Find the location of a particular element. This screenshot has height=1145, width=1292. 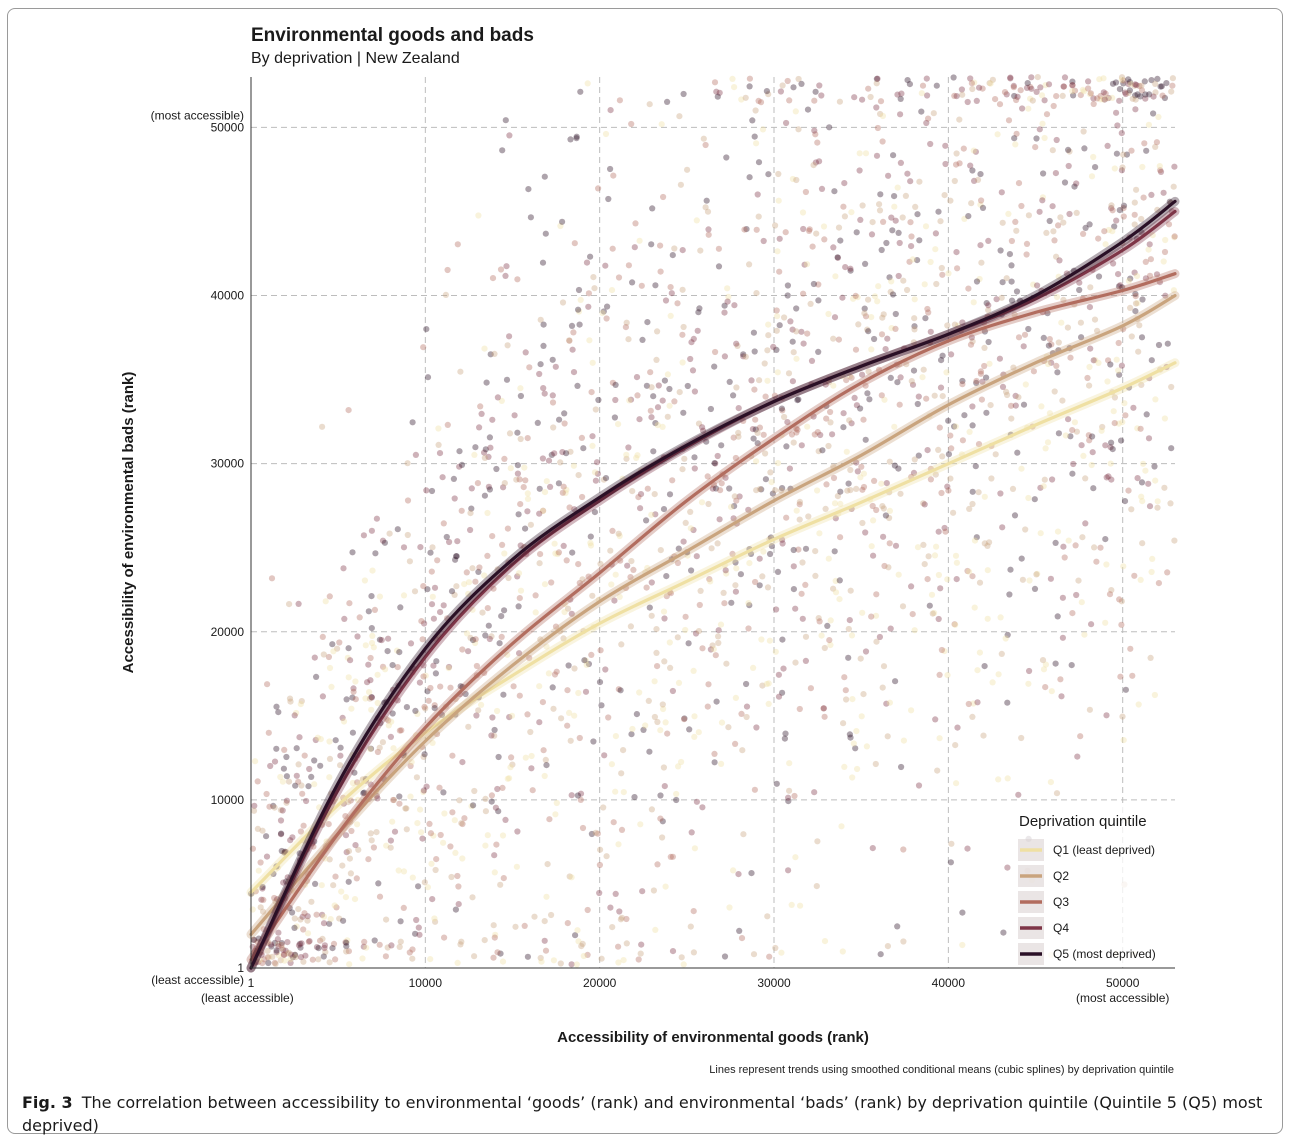

y-tick-sublabel: (most accessible) is located at coordinates (197, 115).